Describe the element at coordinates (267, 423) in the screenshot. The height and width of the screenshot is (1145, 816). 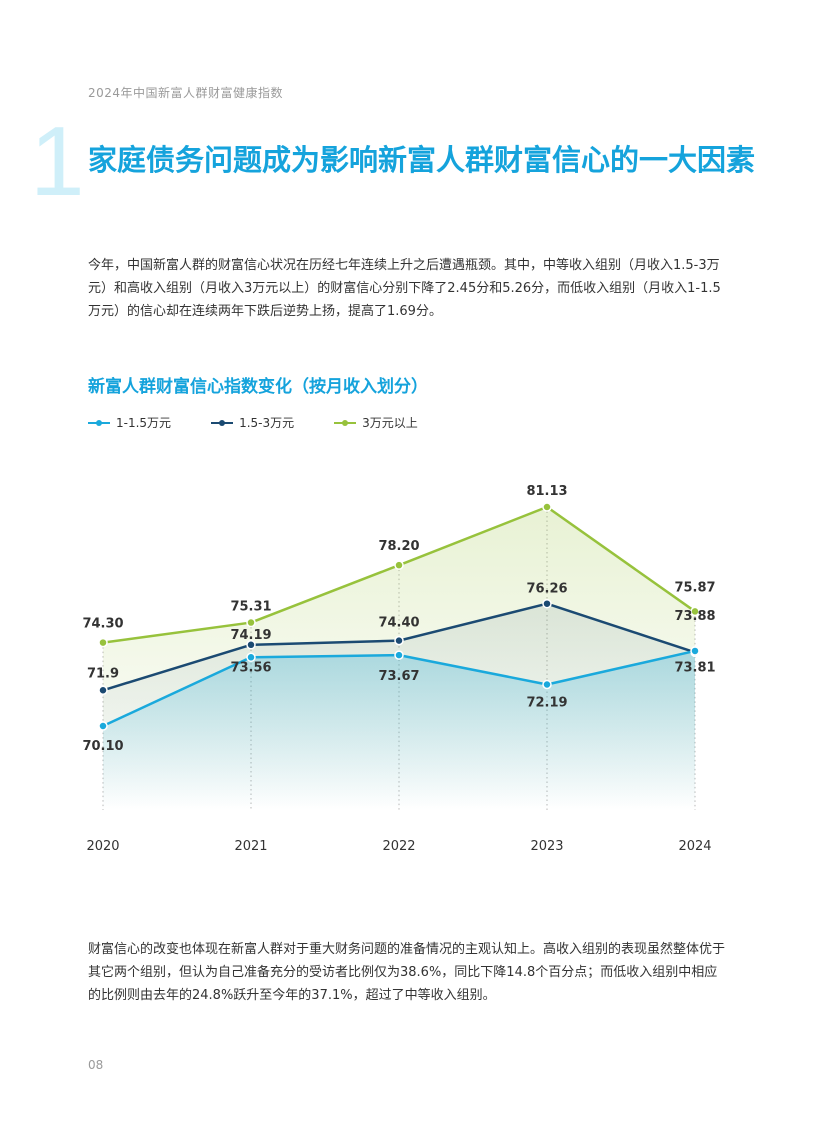
I see `legend-label-mid: 1.5-3万元` at that location.